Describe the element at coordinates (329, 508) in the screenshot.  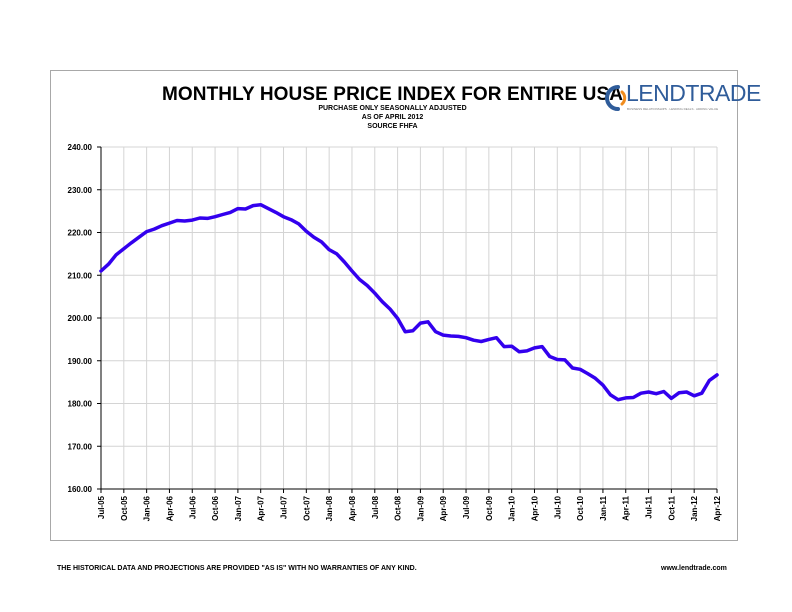
I see `x-tick-label: Jan-08` at that location.